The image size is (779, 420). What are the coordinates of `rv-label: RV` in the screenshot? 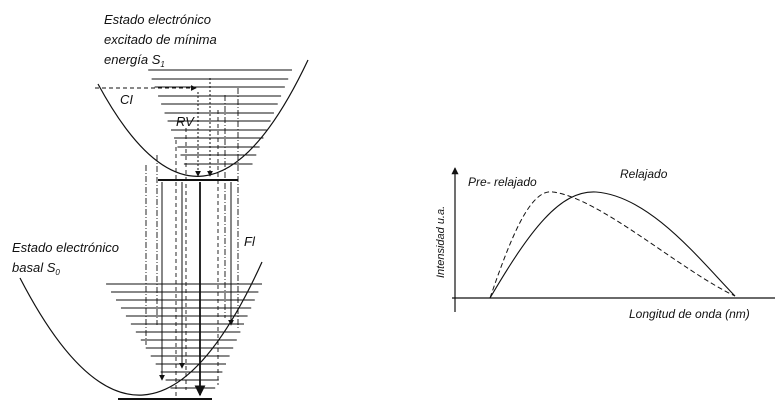 It's located at (185, 121).